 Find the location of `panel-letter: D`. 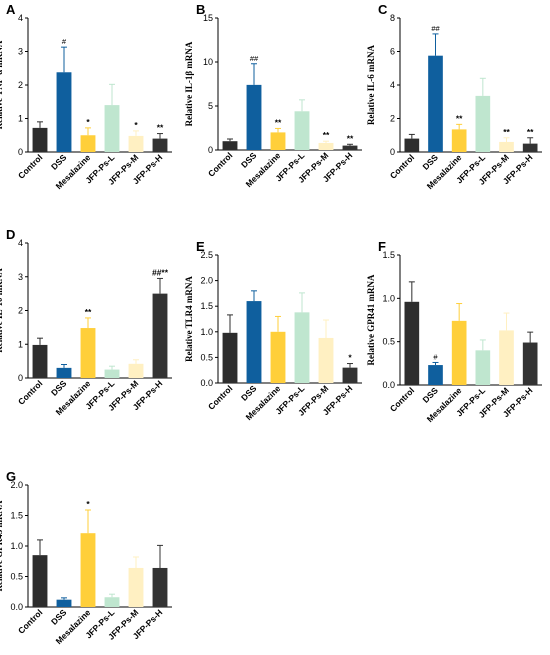

panel-letter: D is located at coordinates (10, 234).